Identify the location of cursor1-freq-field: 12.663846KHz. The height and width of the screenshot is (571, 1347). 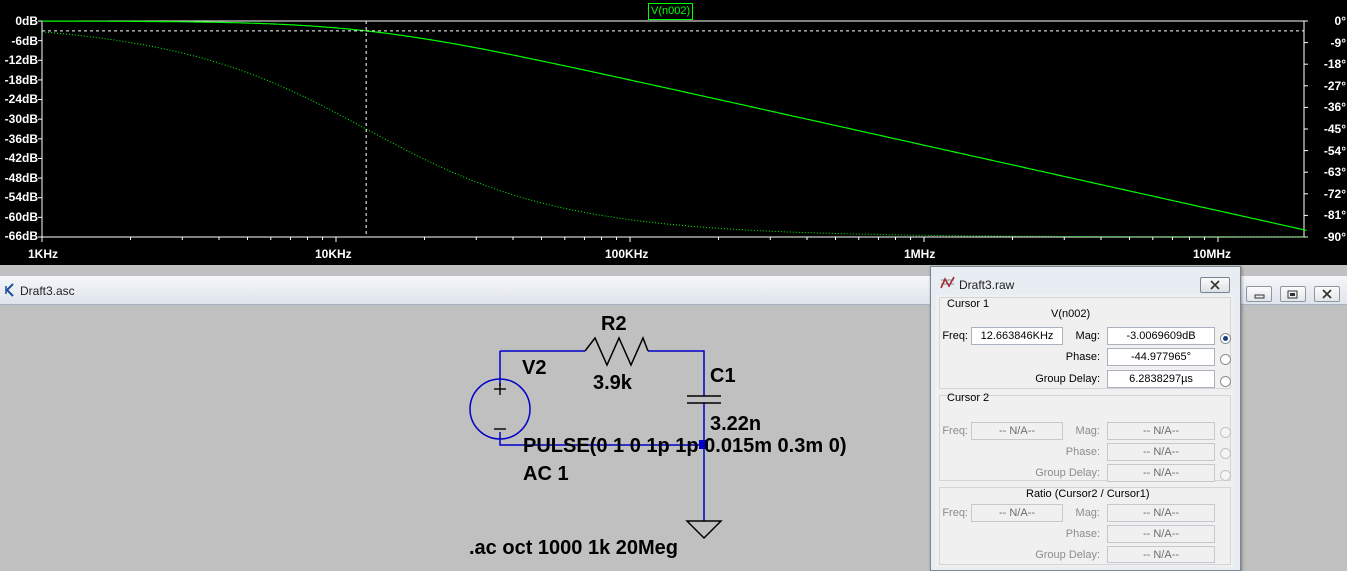
(1017, 336).